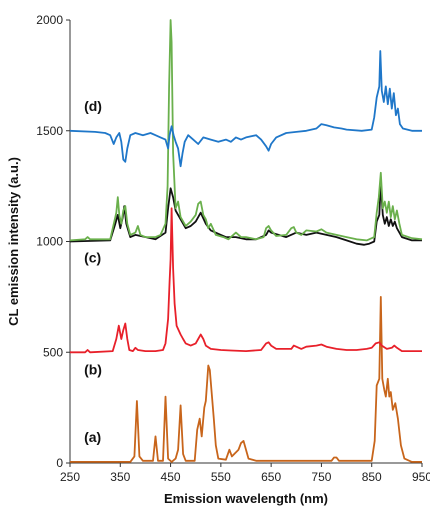 The width and height of the screenshot is (430, 510). I want to click on x-tick-label: 950, so click(421, 477).